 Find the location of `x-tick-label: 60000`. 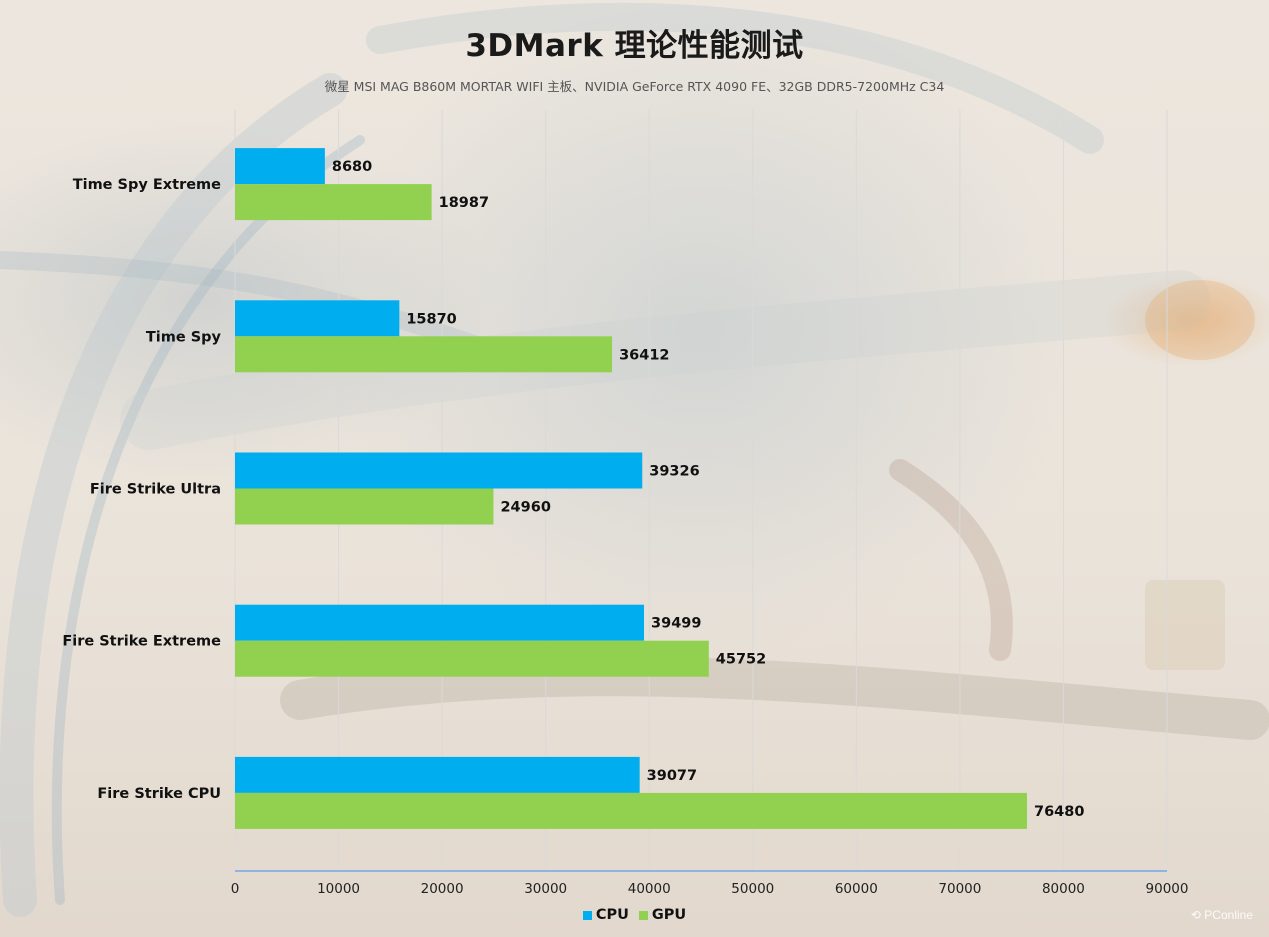

x-tick-label: 60000 is located at coordinates (856, 889).